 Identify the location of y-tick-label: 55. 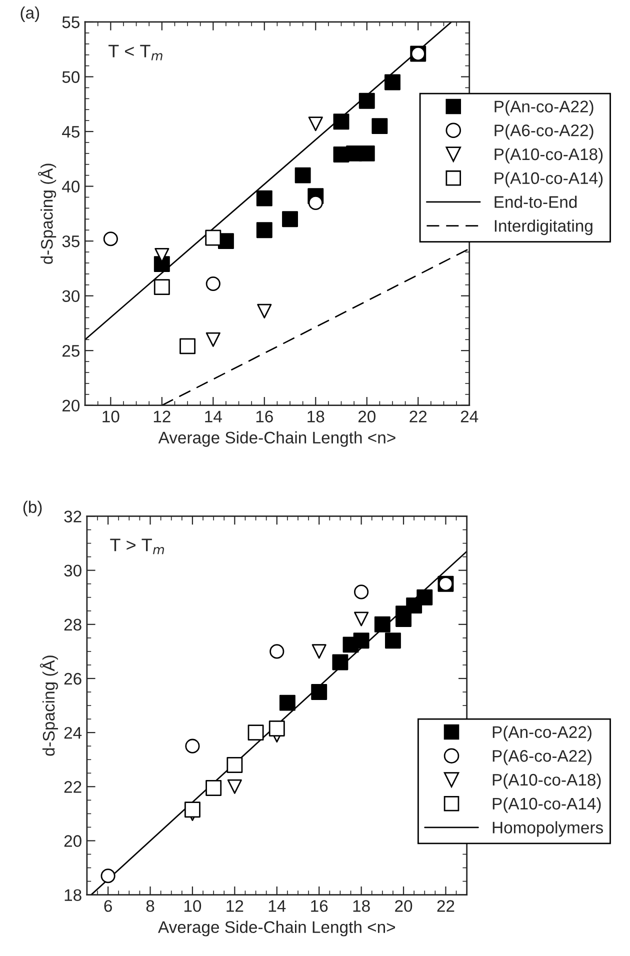
(71, 22).